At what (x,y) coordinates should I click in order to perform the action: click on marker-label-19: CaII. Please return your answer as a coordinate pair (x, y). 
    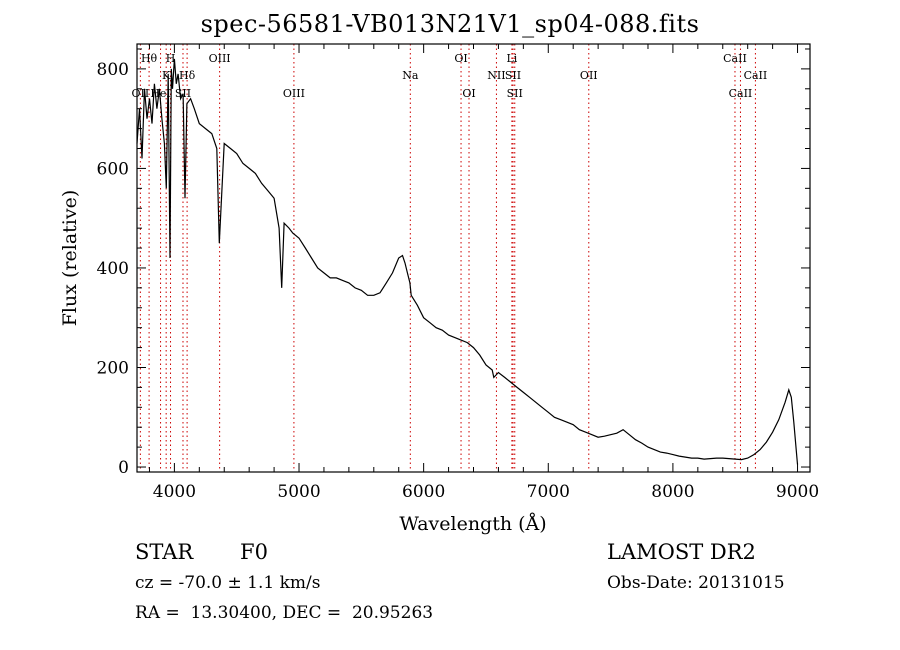
    Looking at the image, I should click on (741, 93).